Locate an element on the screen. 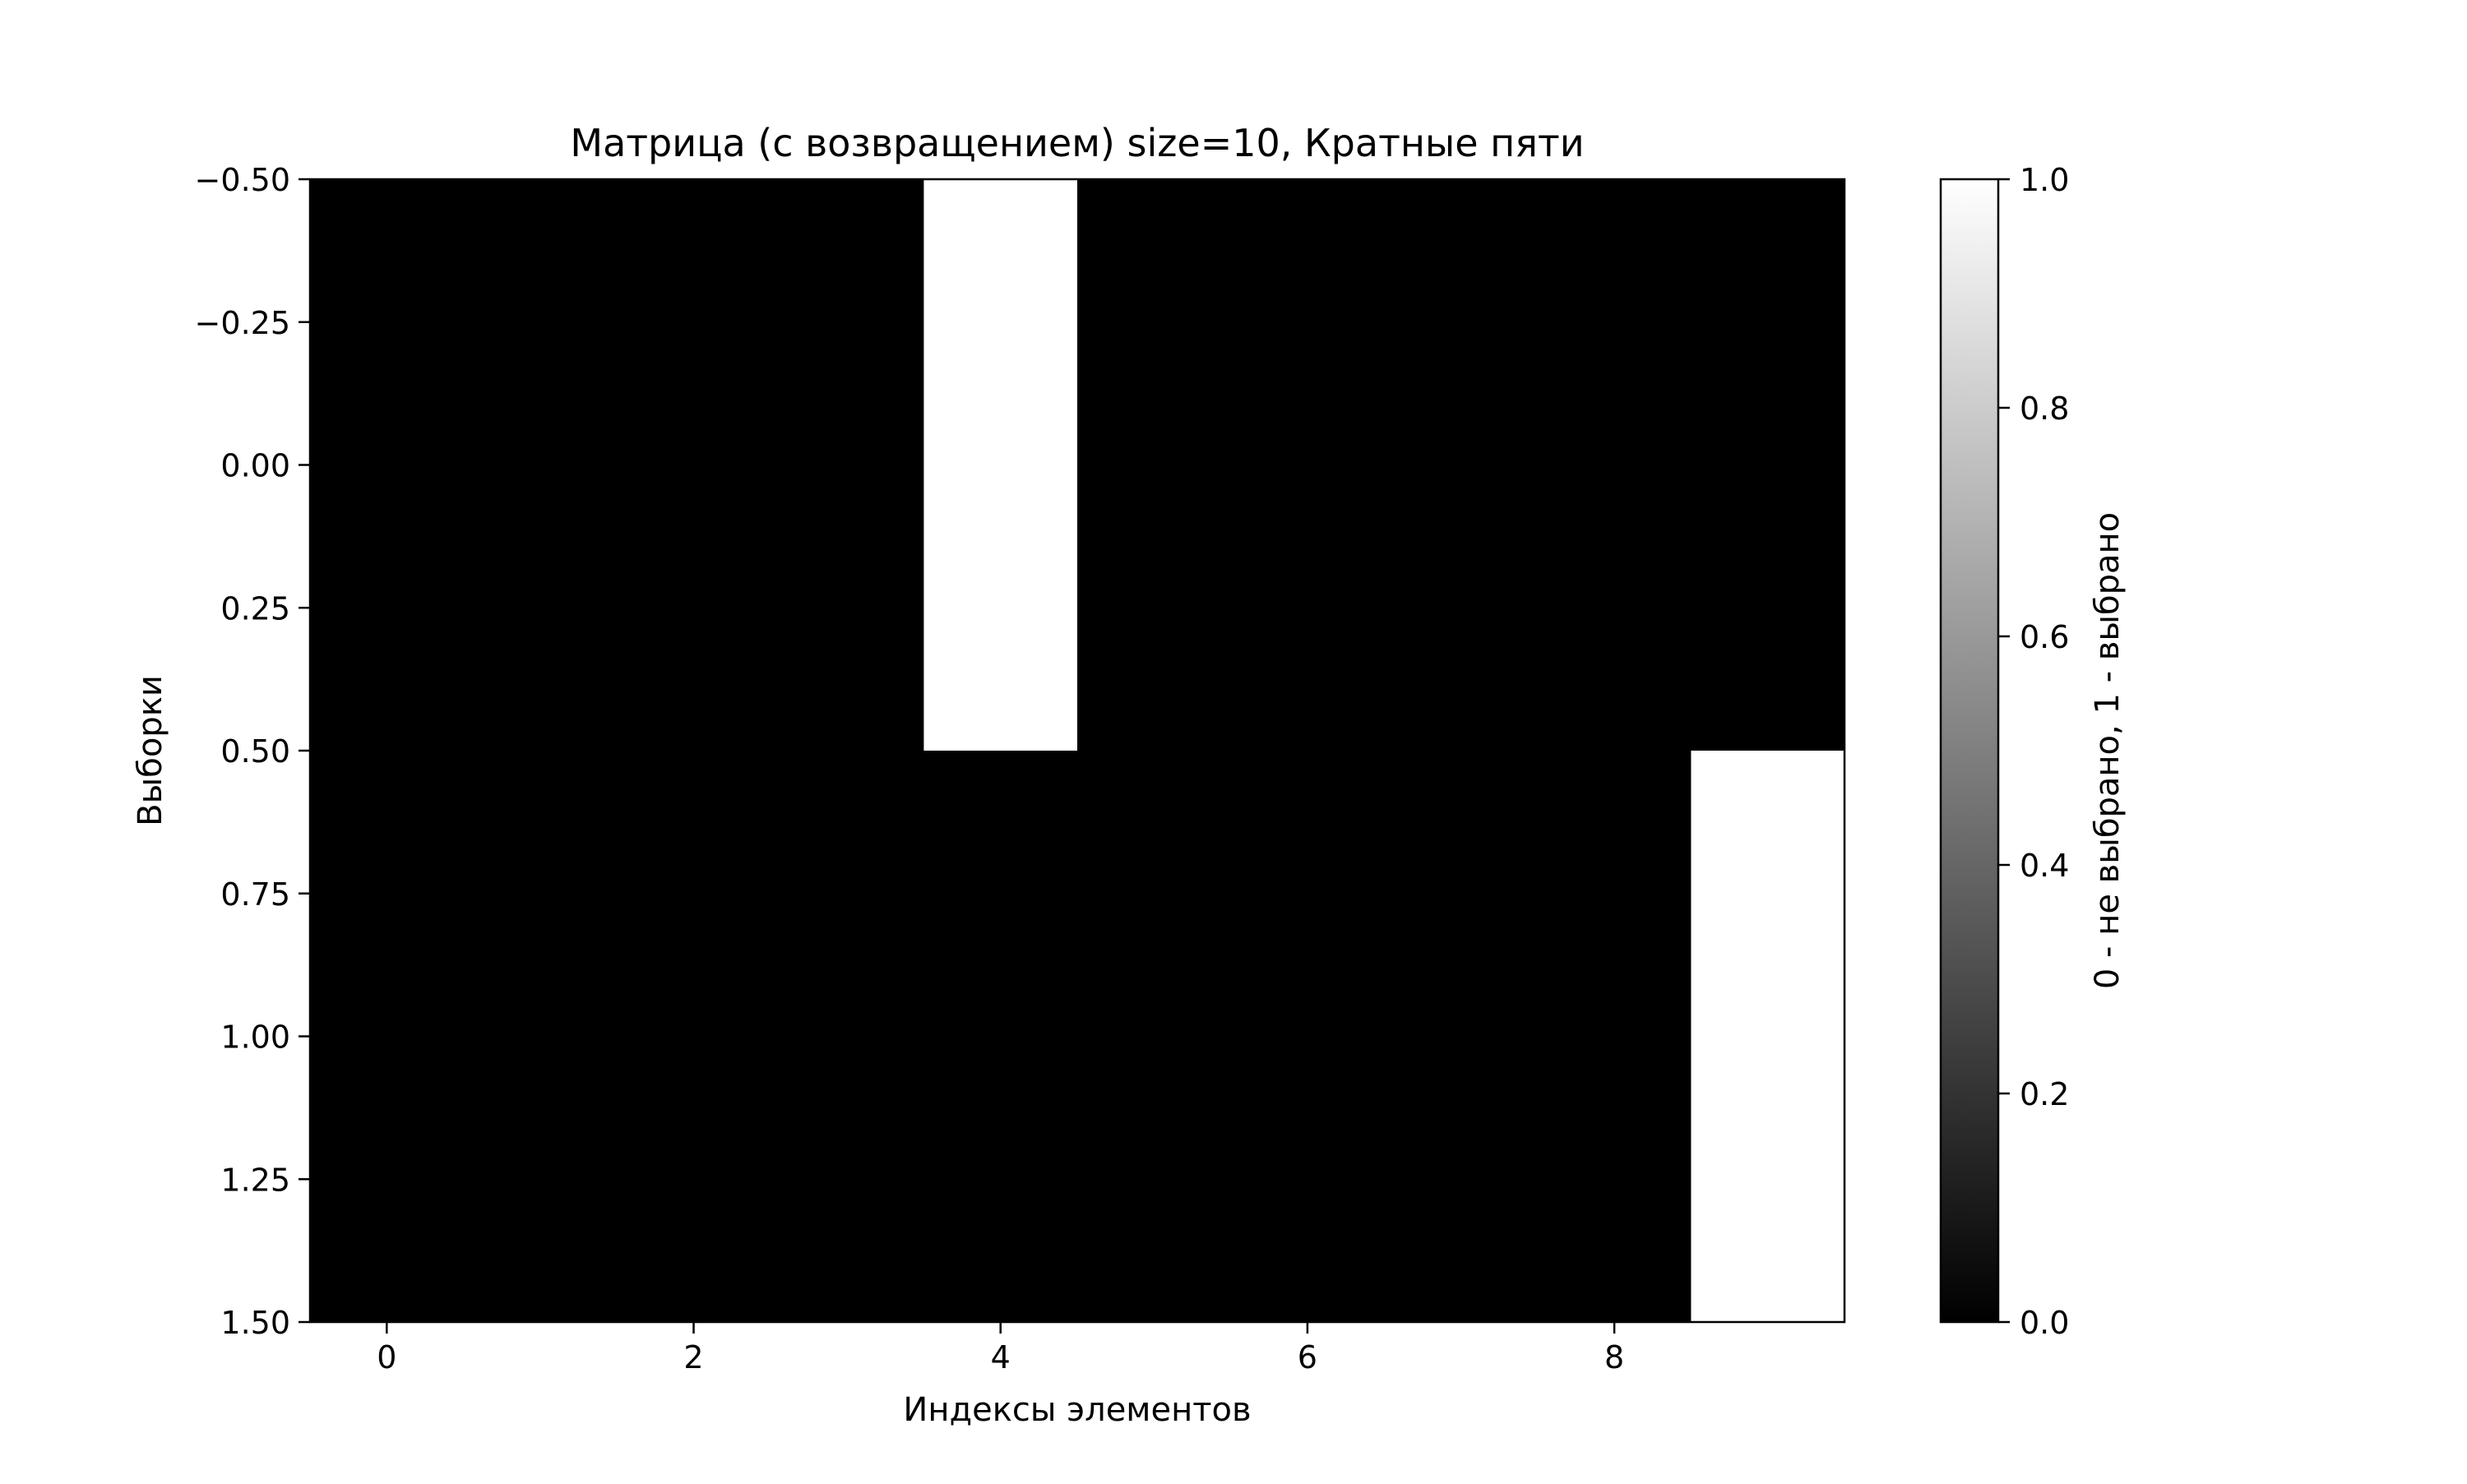 The width and height of the screenshot is (2467, 1484). colorbar-frame is located at coordinates (1970, 751).